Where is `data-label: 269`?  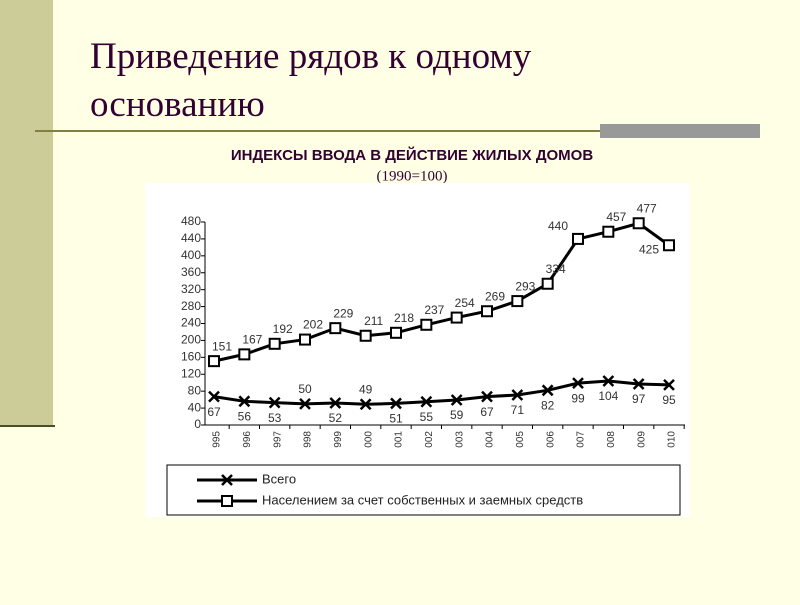 data-label: 269 is located at coordinates (495, 296).